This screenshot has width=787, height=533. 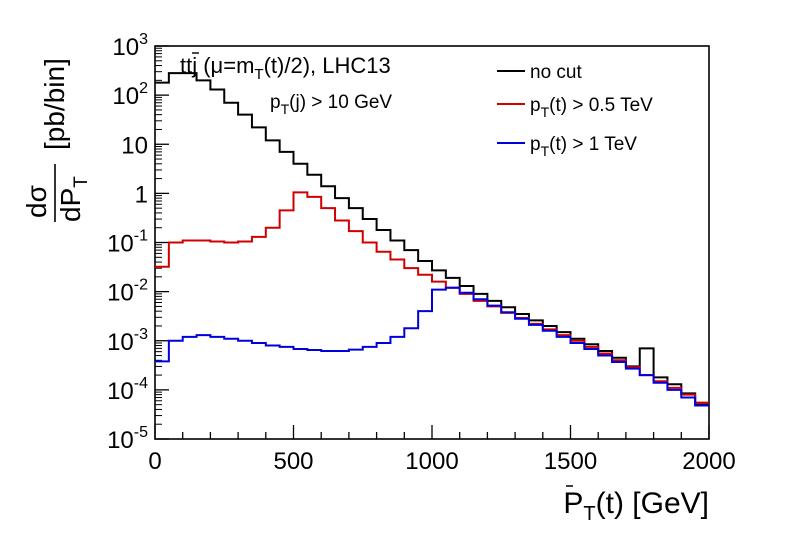 I want to click on y-tick-label: 10³, so click(x=130, y=46).